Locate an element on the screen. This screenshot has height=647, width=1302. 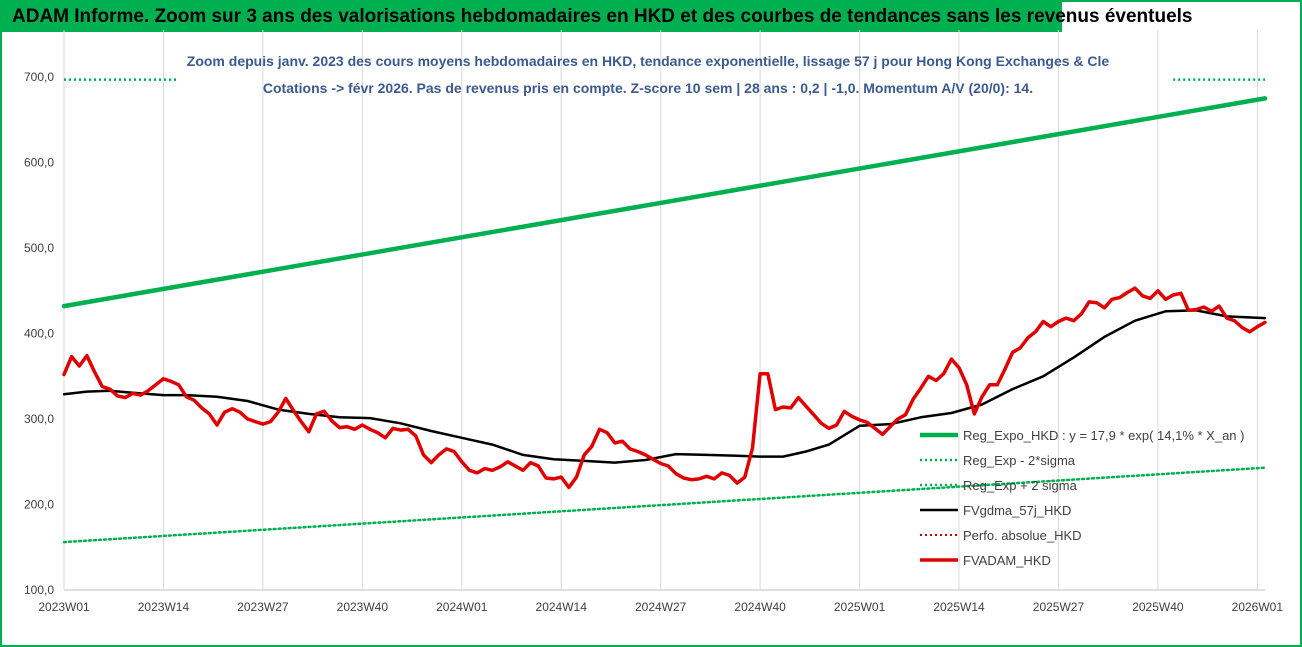
legend-label-perfo: Perfo. absolue_HKD is located at coordinates (1022, 535).